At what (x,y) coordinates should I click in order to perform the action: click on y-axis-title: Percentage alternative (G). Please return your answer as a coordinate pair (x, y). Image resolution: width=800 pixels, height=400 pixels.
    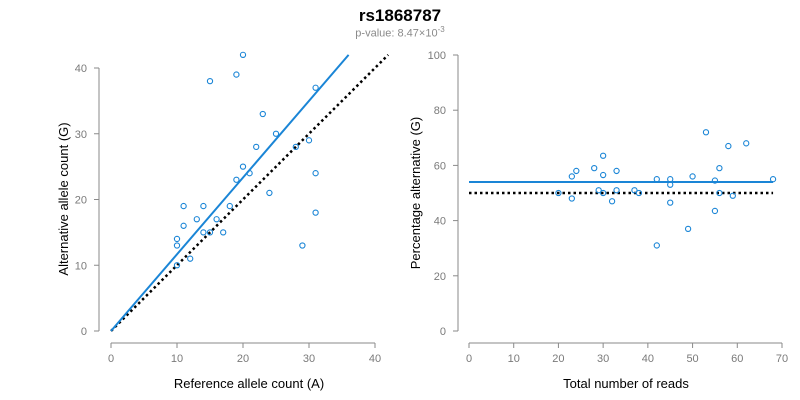
    Looking at the image, I should click on (415, 193).